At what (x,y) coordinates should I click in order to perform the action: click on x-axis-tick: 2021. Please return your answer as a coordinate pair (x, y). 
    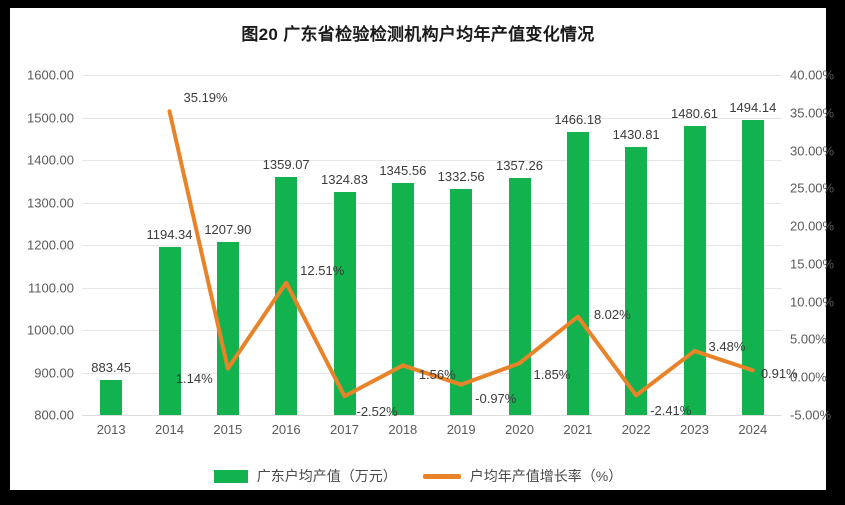
    Looking at the image, I should click on (578, 429).